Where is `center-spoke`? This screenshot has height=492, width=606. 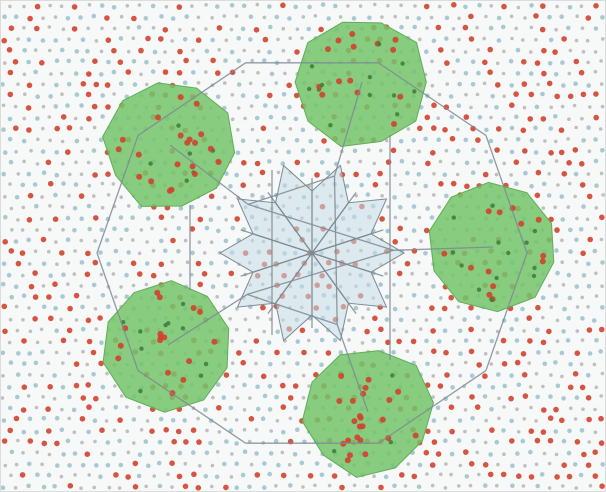 center-spoke is located at coordinates (334, 222).